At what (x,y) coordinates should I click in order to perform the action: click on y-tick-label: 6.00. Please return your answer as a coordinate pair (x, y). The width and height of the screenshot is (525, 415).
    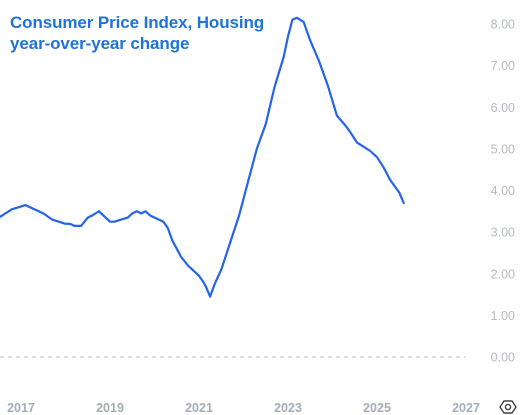
    Looking at the image, I should click on (503, 108).